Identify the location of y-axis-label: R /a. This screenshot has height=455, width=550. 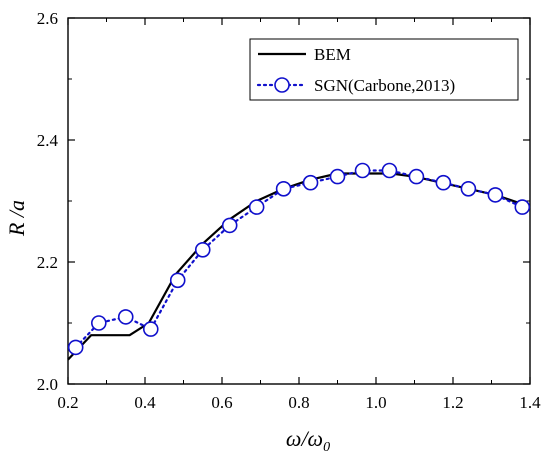
(16, 218).